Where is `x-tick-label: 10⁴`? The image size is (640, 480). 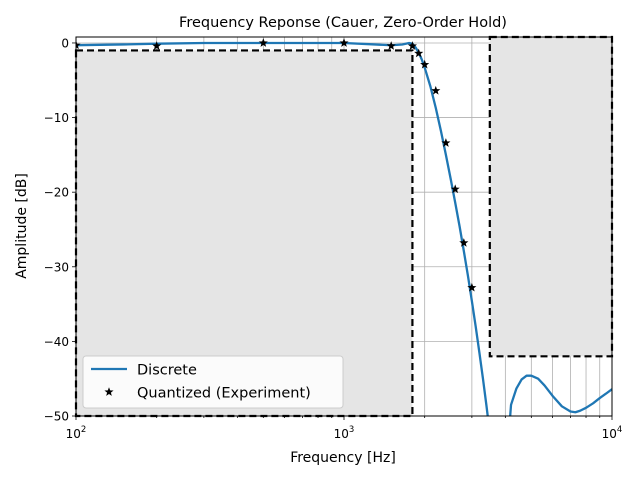 x-tick-label: 10⁴ is located at coordinates (612, 433).